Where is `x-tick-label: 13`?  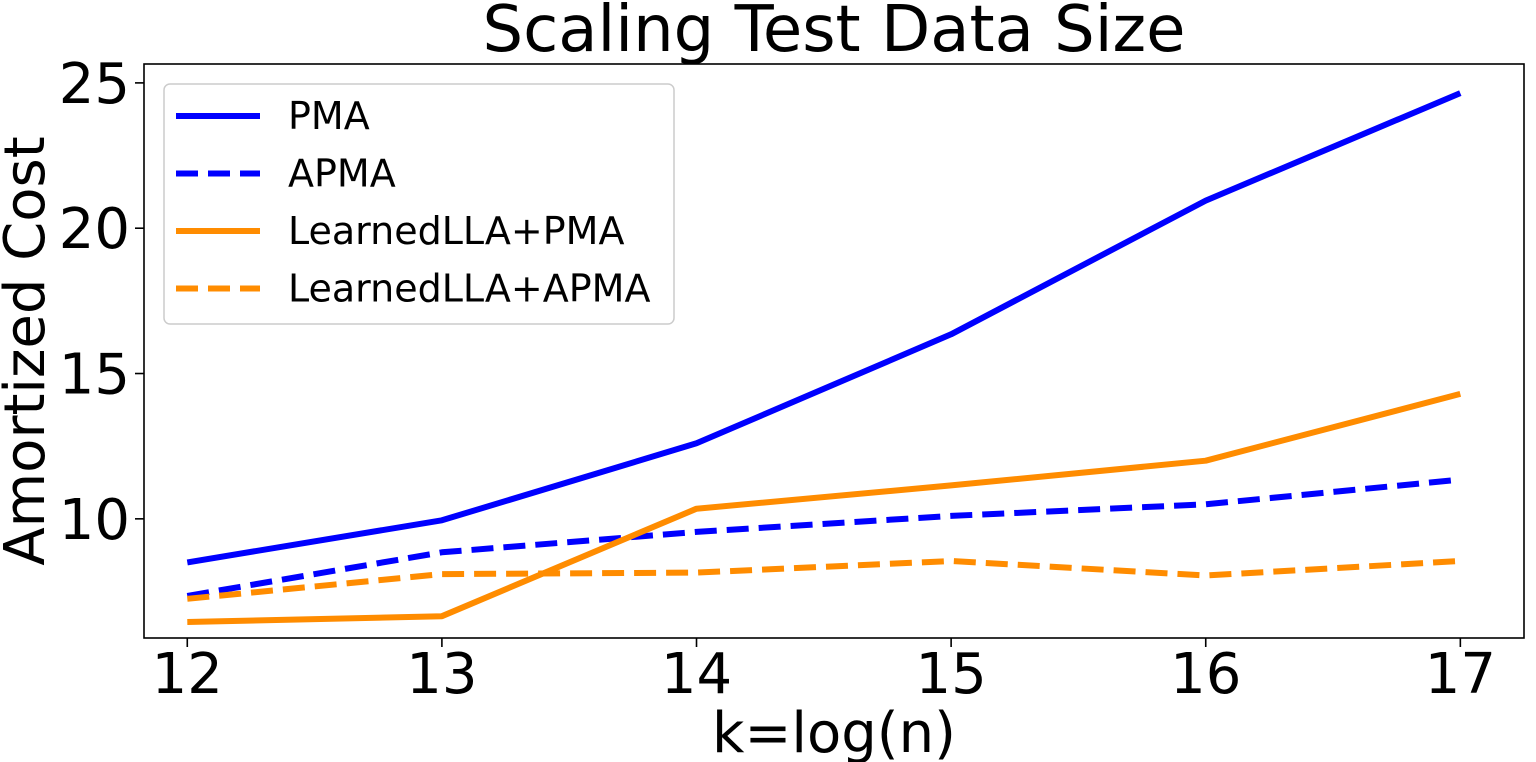 x-tick-label: 13 is located at coordinates (441, 674).